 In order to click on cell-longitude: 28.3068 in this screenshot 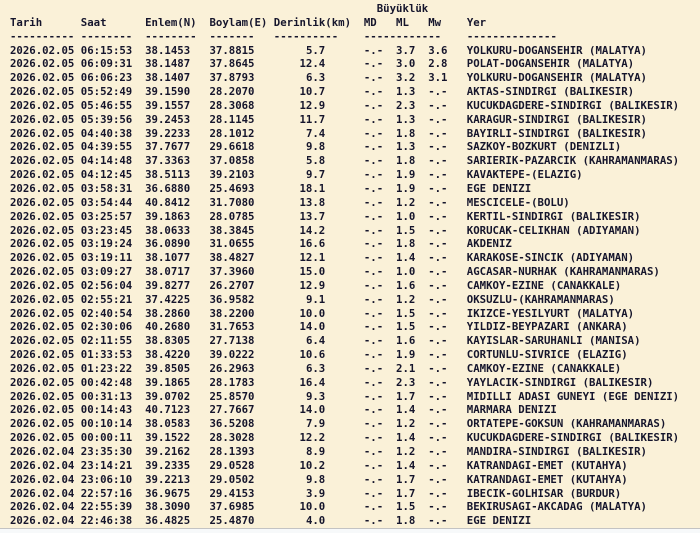, I will do `click(232, 105)`.